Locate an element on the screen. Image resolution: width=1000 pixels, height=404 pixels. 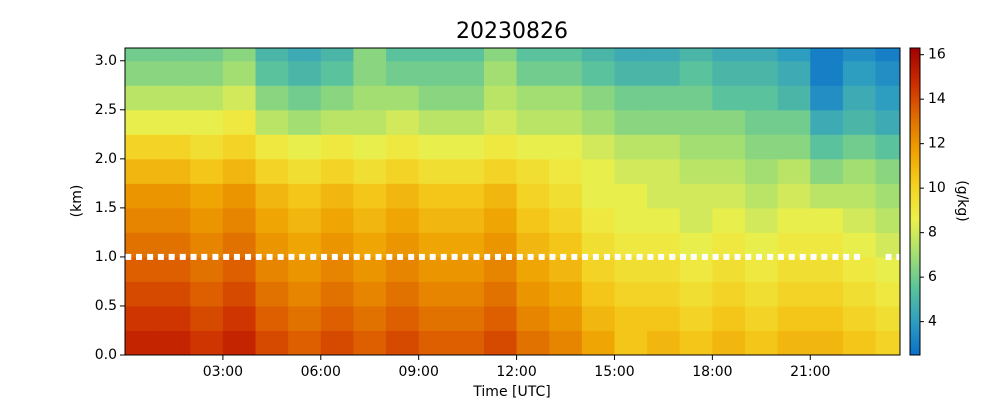
x-tick-label: 03:00 is located at coordinates (223, 372).